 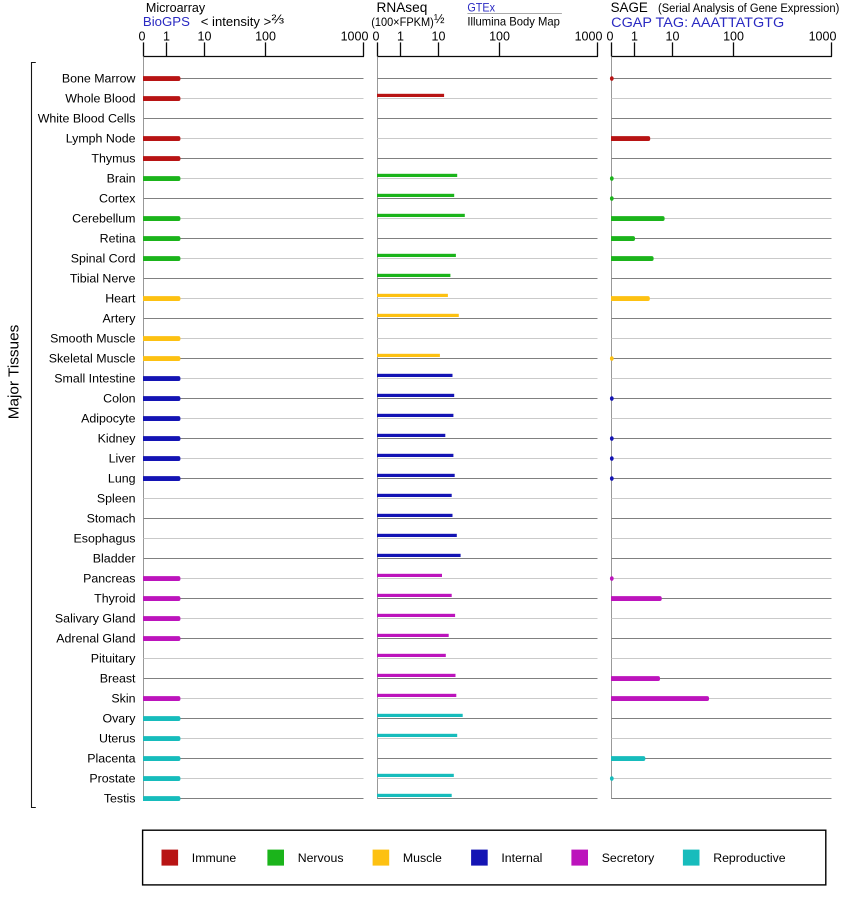 What do you see at coordinates (109, 578) in the screenshot?
I see `svg-text: Pancreas` at bounding box center [109, 578].